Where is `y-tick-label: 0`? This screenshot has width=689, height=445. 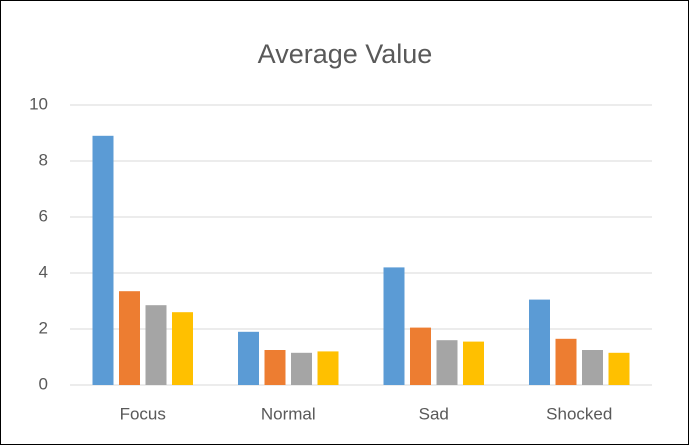 y-tick-label: 0 is located at coordinates (43, 383).